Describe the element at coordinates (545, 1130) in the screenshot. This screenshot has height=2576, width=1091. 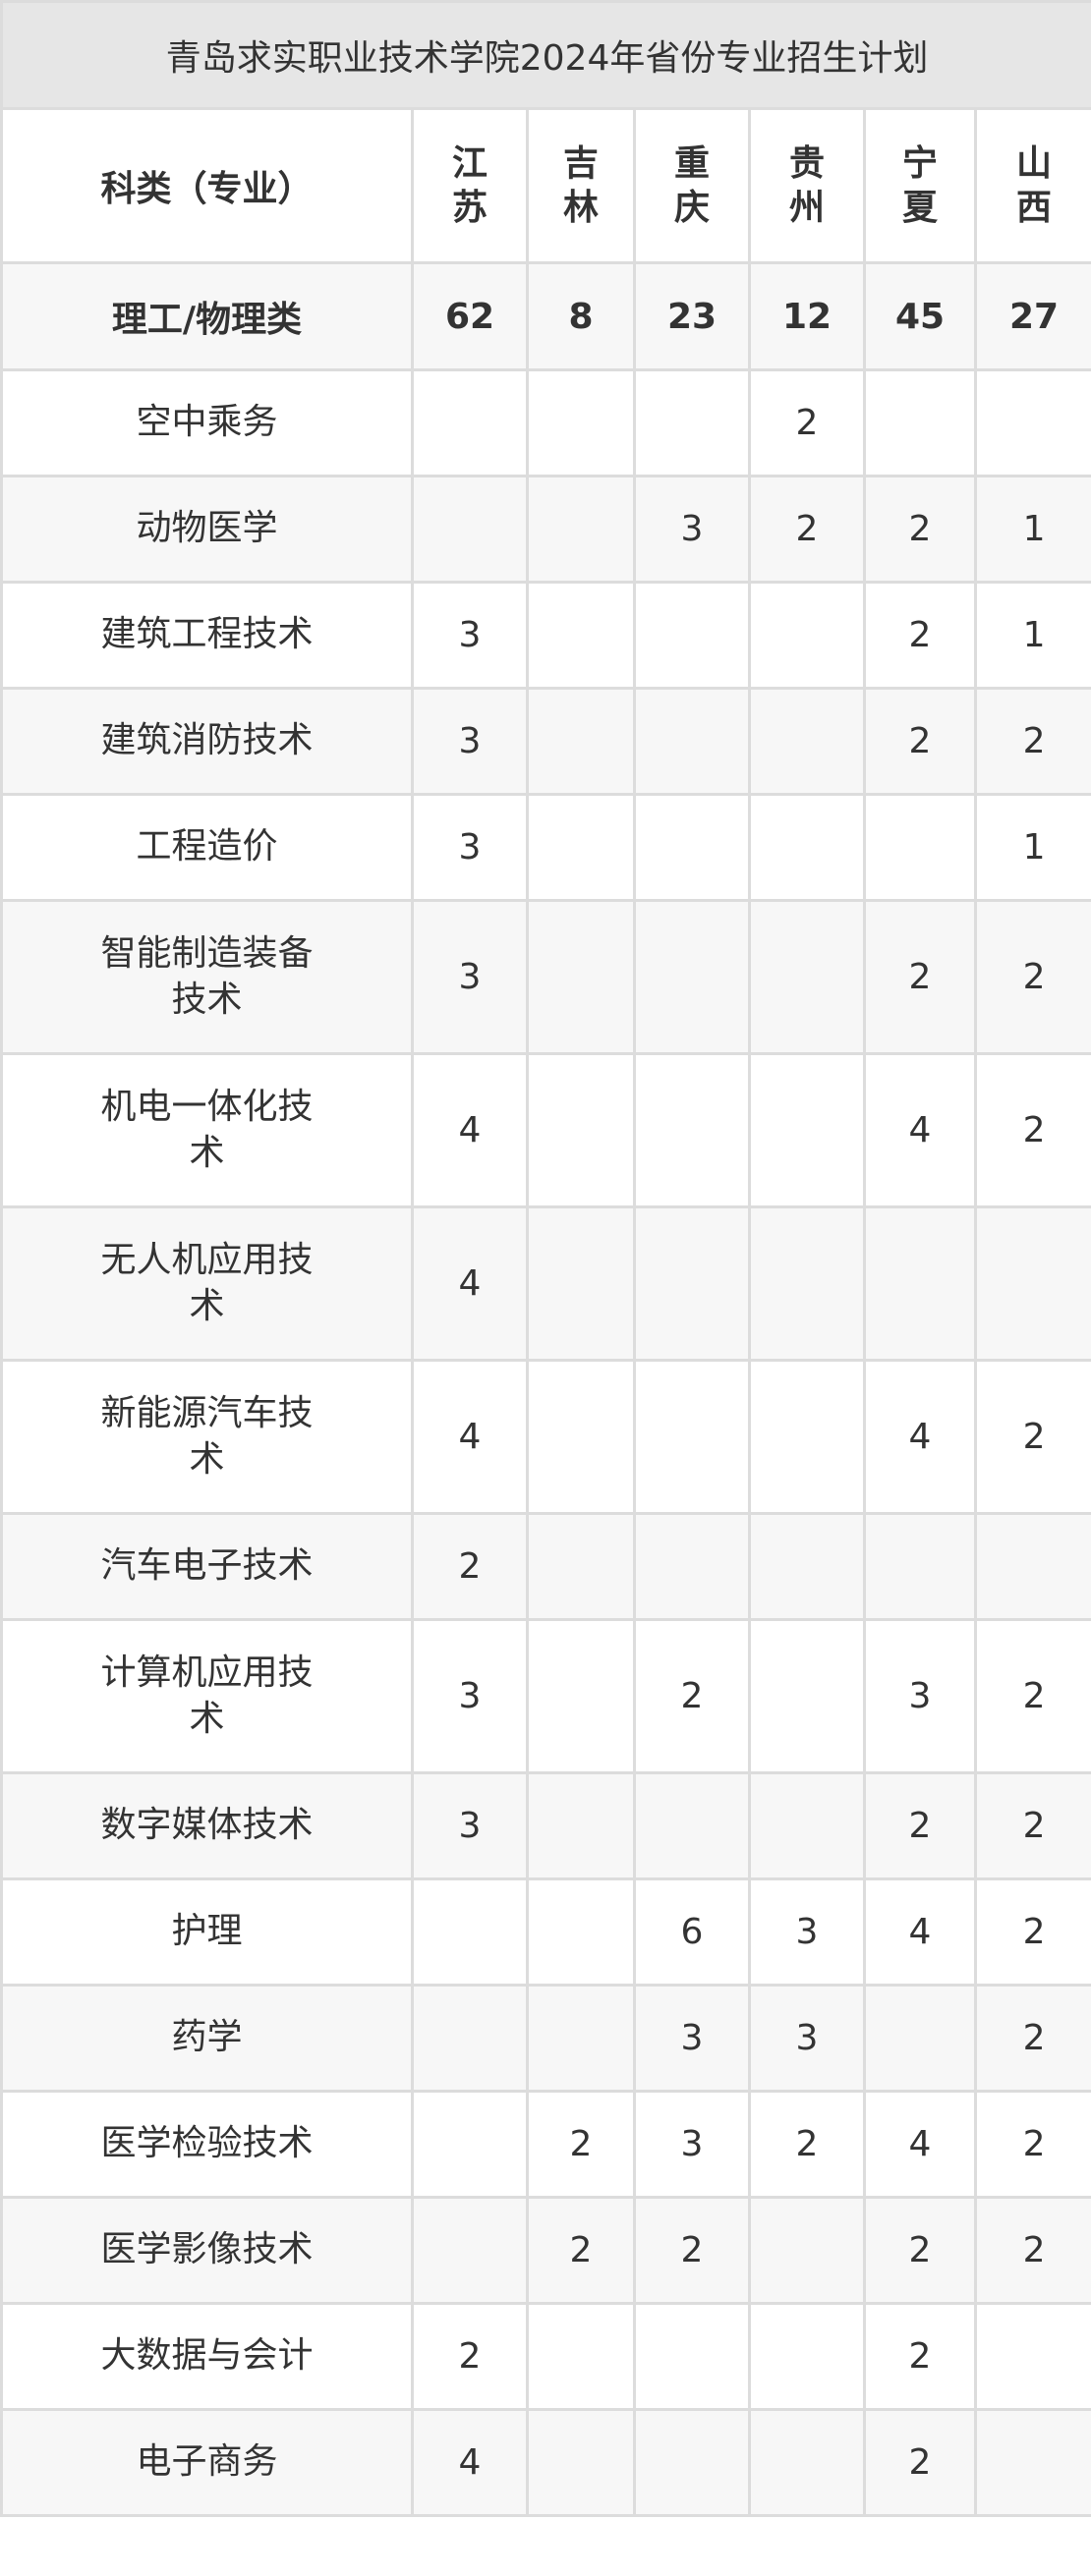
I see `table-row: 机电一体化技术 4 4 2` at that location.